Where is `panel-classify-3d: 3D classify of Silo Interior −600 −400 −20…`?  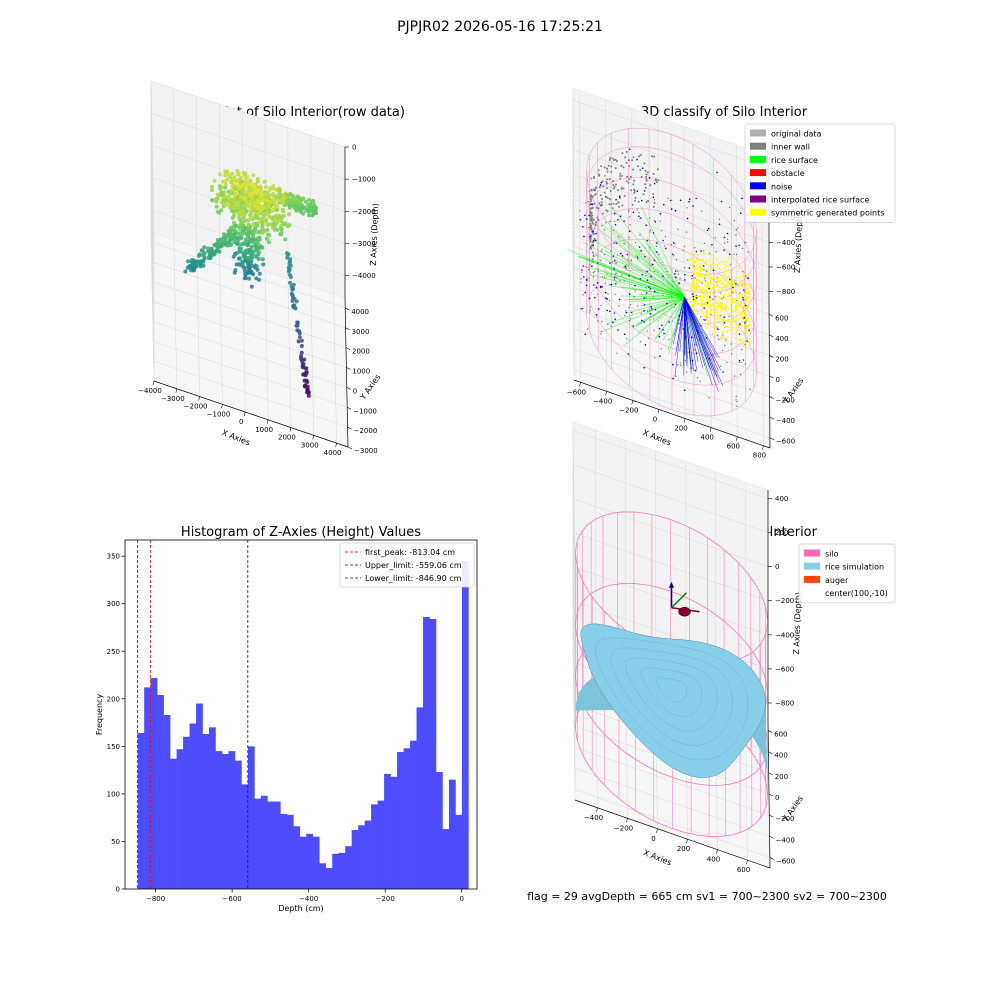
panel-classify-3d: 3D classify of Silo Interior −600 −400 −20… is located at coordinates (731, 273).